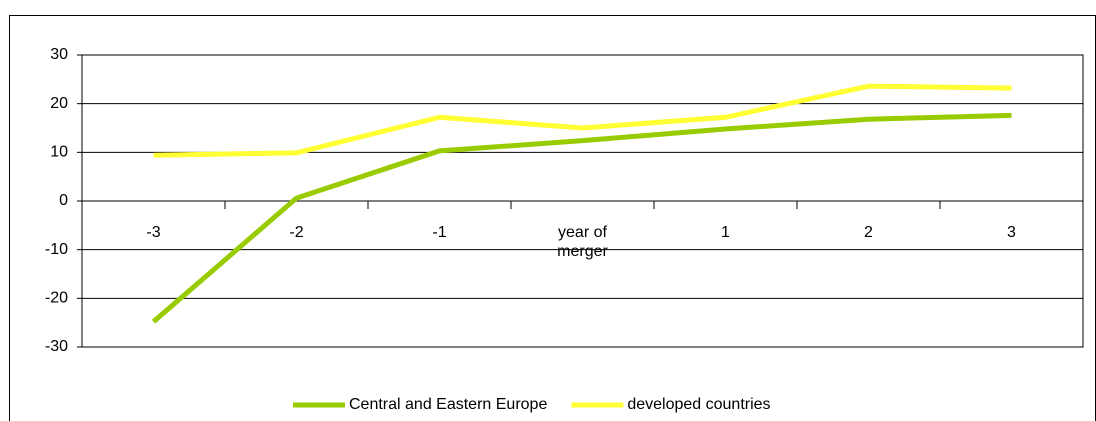 The image size is (1096, 421). Describe the element at coordinates (448, 404) in the screenshot. I see `legend-label: Central and Eastern Europe` at that location.